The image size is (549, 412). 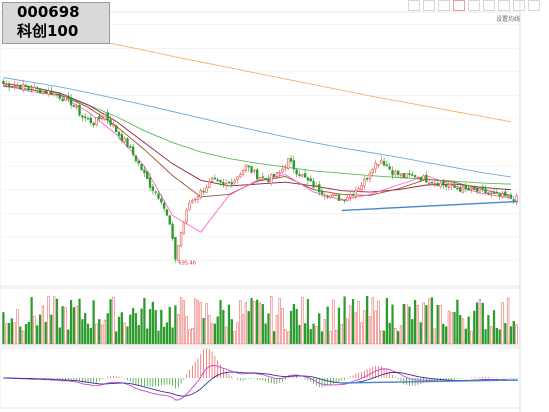 I want to click on index-title-box: 000698 科创100, so click(x=56, y=23).